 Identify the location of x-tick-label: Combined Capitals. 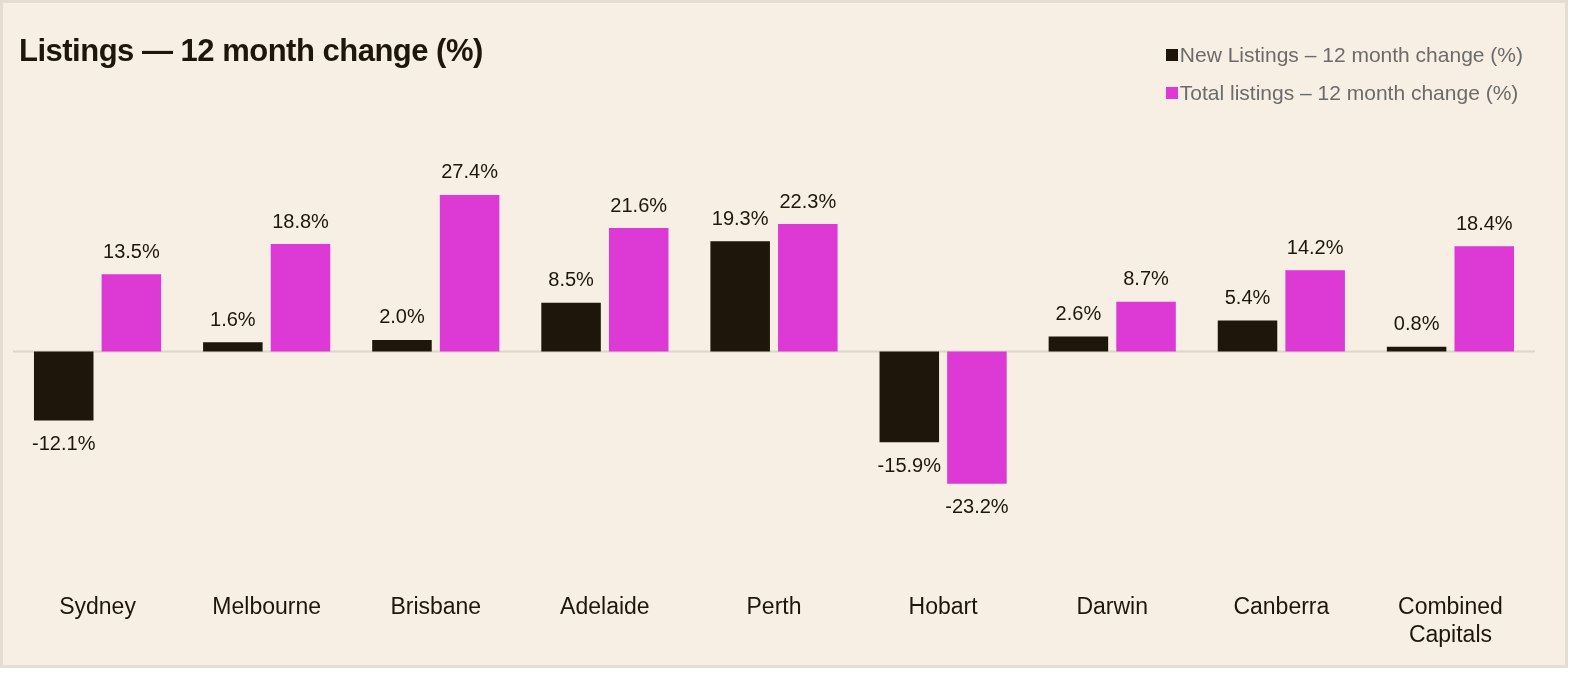
(1450, 619).